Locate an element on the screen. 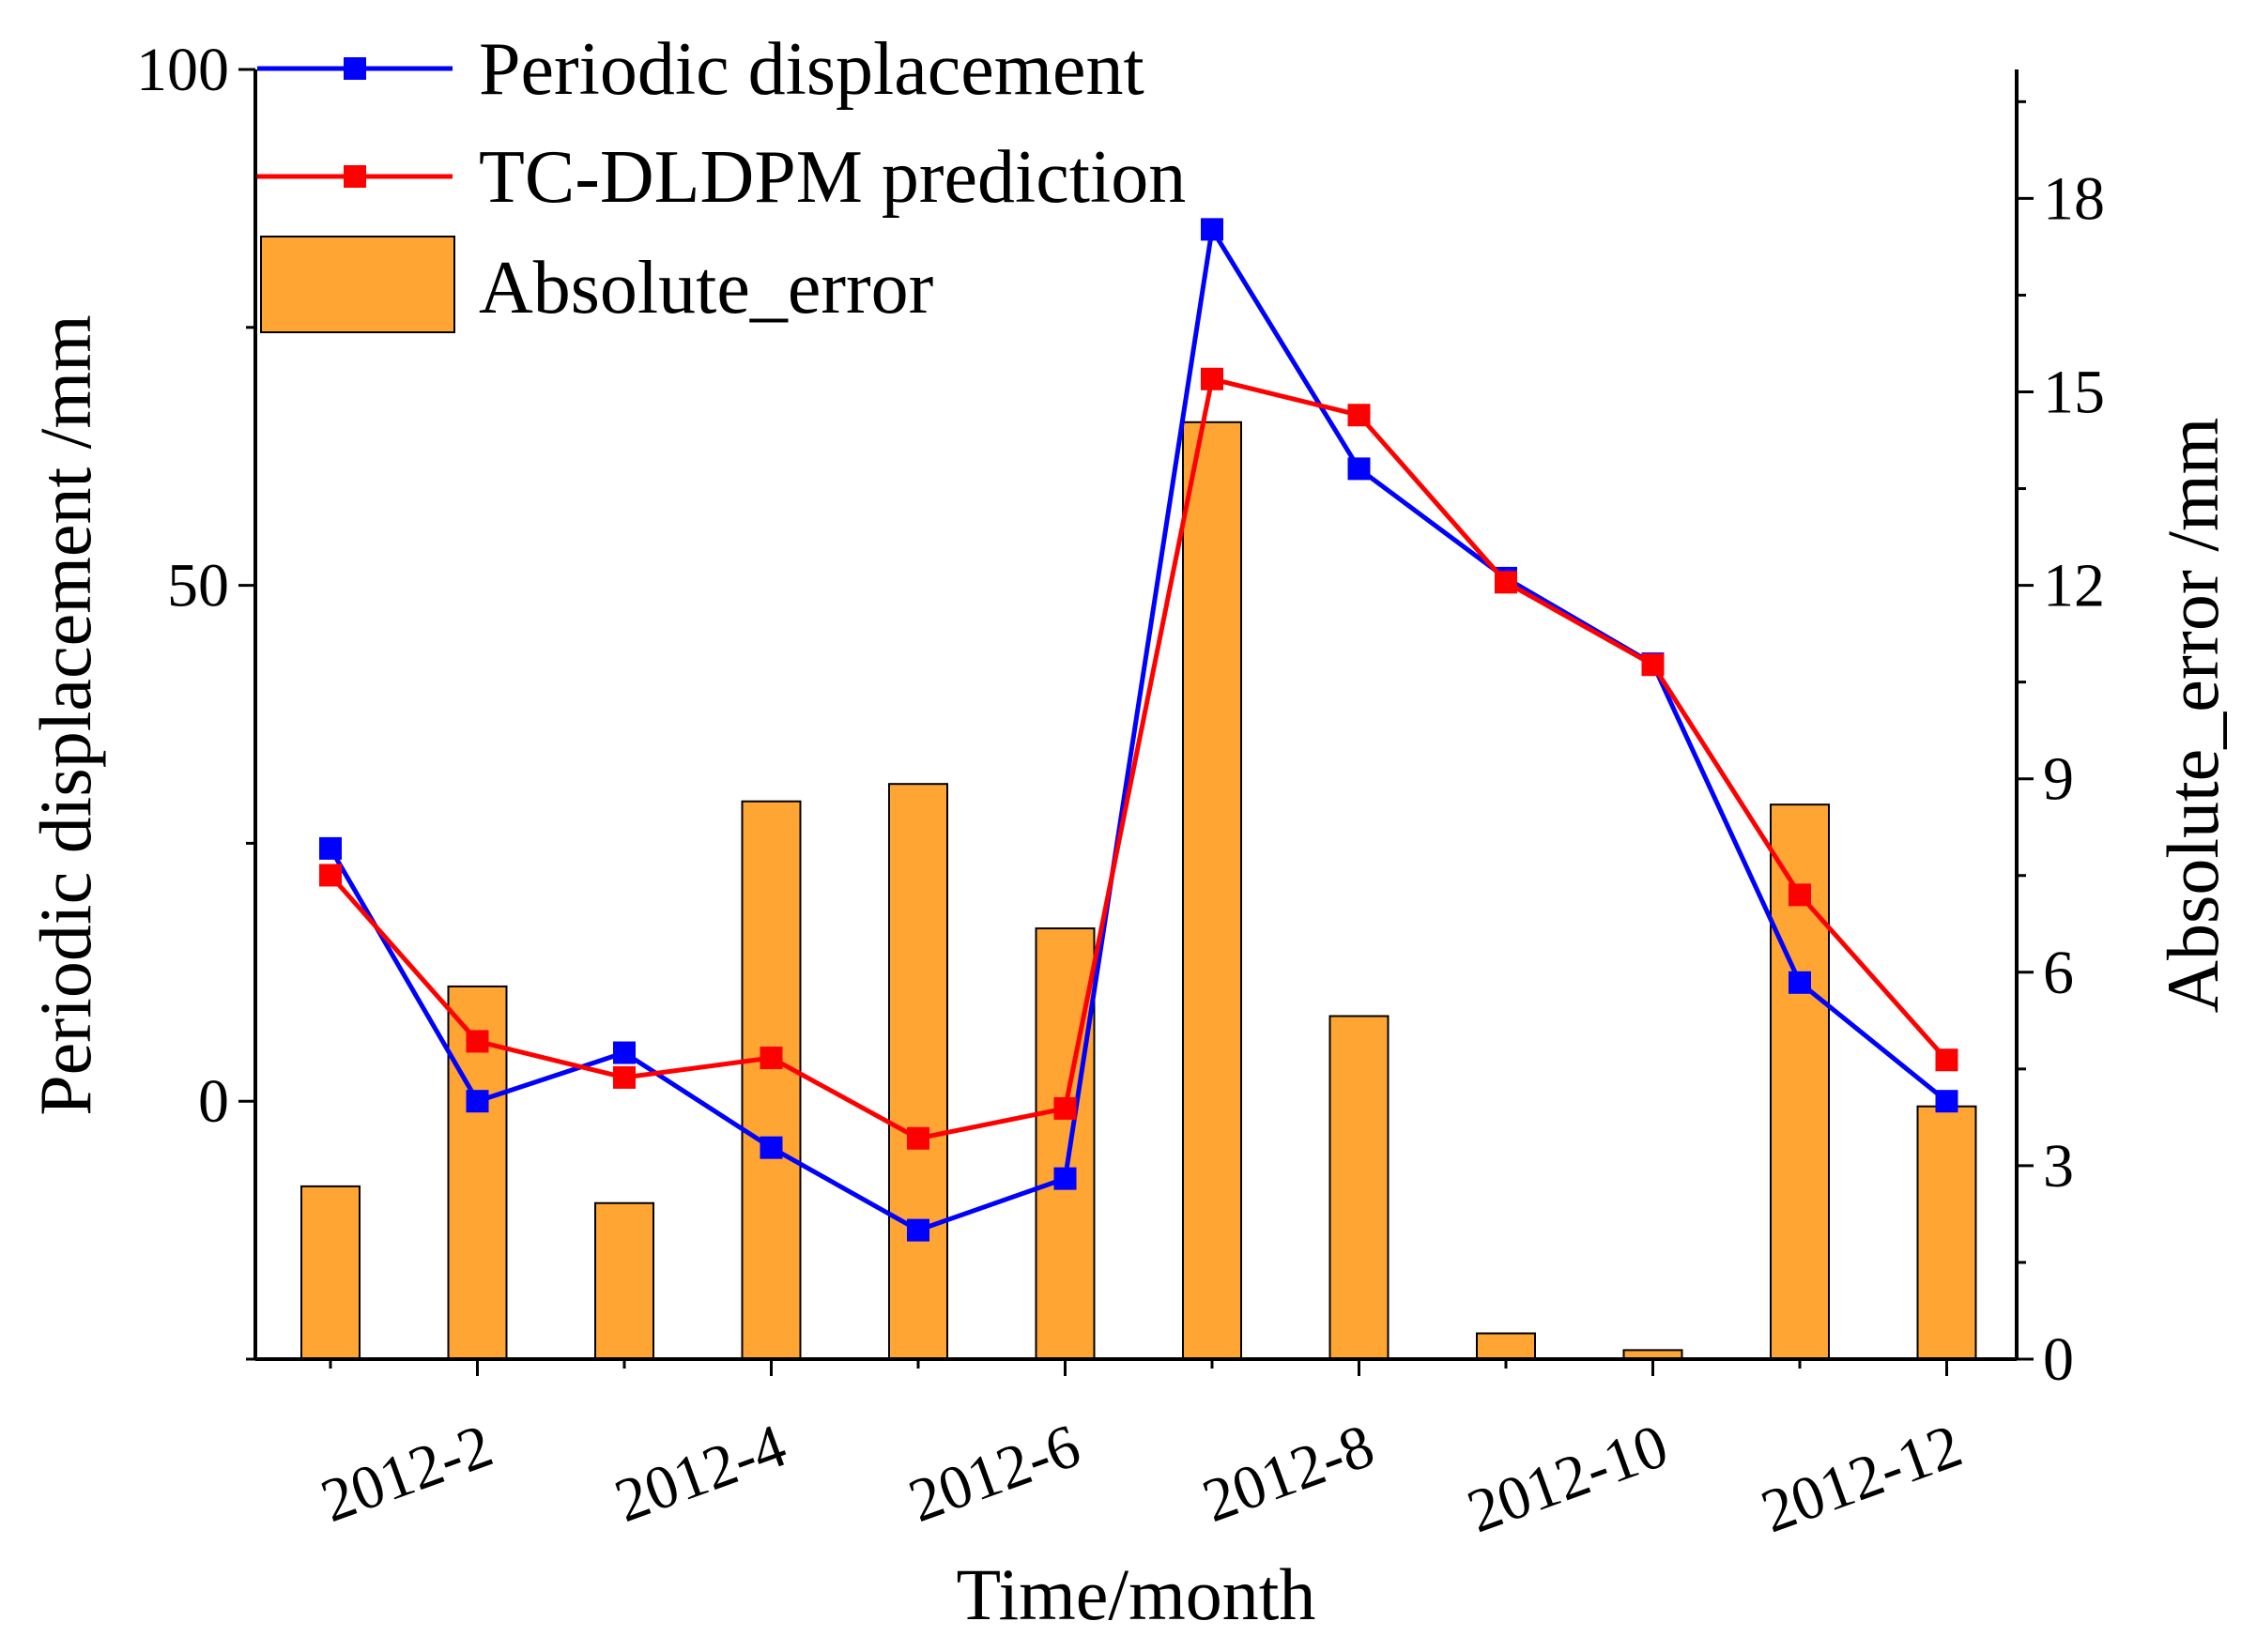 This screenshot has width=2257, height=1652. legend-marker-periodic-displacement is located at coordinates (355, 68).